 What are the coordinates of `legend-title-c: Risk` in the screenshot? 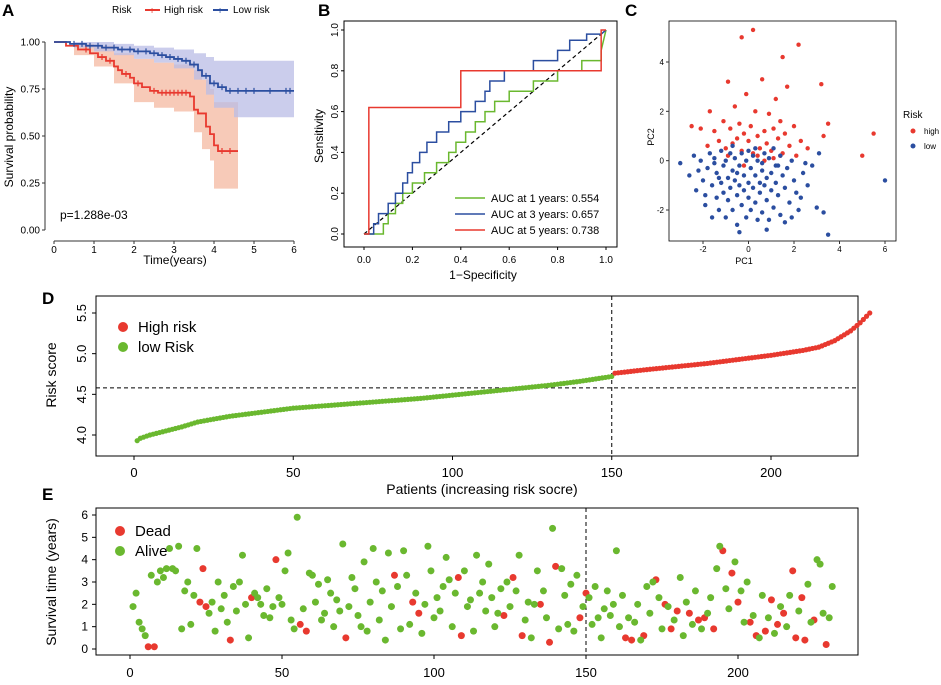 It's located at (913, 115).